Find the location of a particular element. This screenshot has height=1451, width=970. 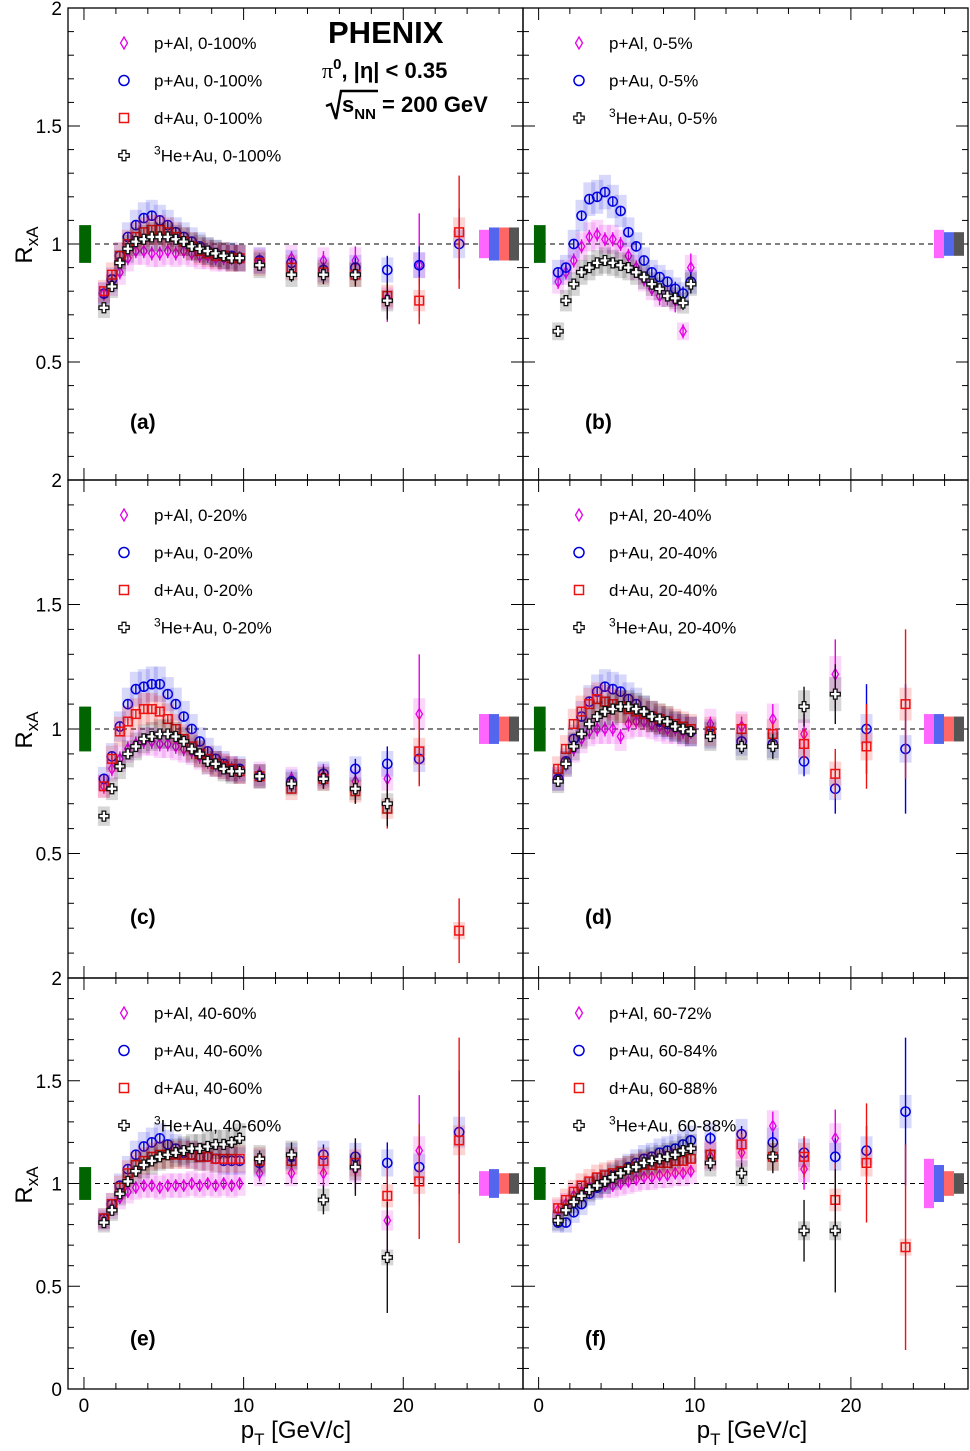

kinematics-label: π0, |η| < 0.35 is located at coordinates (384, 69).